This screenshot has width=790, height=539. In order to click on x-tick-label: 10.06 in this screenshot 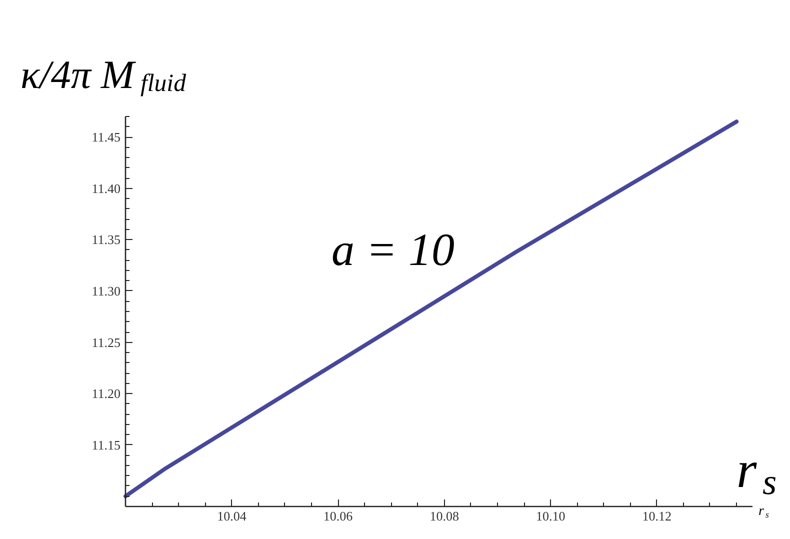, I will do `click(338, 516)`.